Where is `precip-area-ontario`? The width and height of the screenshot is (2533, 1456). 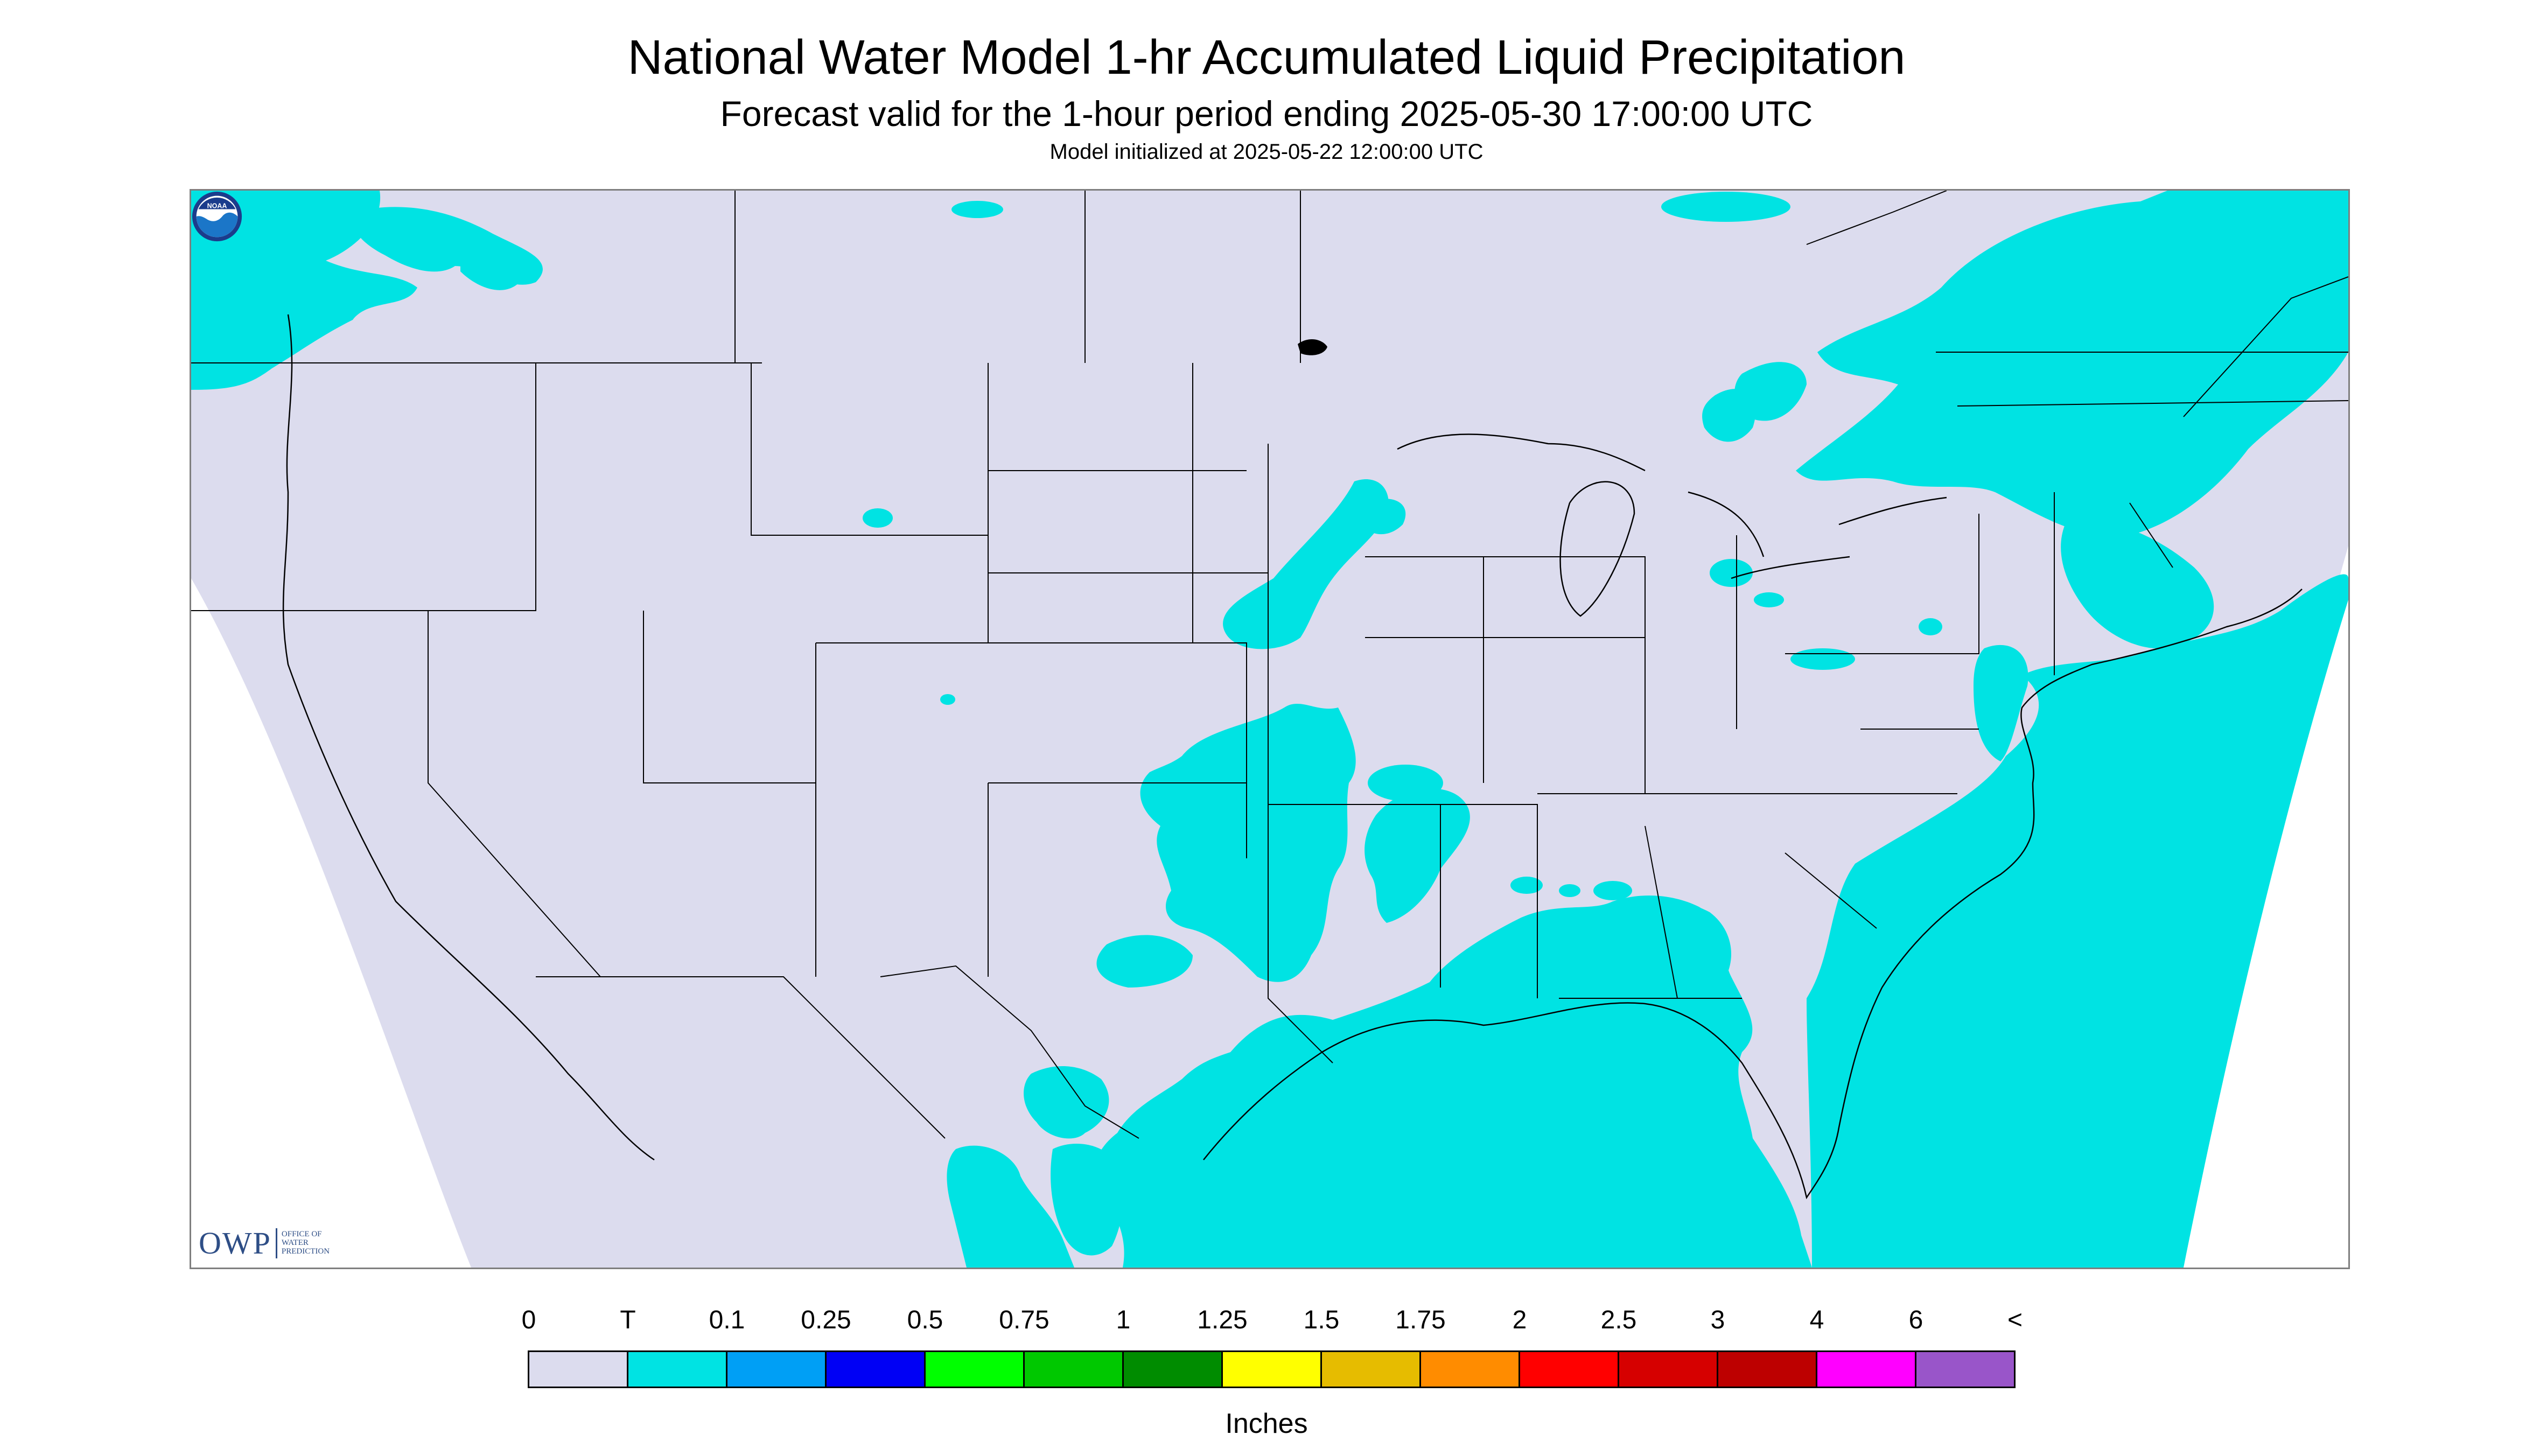 precip-area-ontario is located at coordinates (1726, 207).